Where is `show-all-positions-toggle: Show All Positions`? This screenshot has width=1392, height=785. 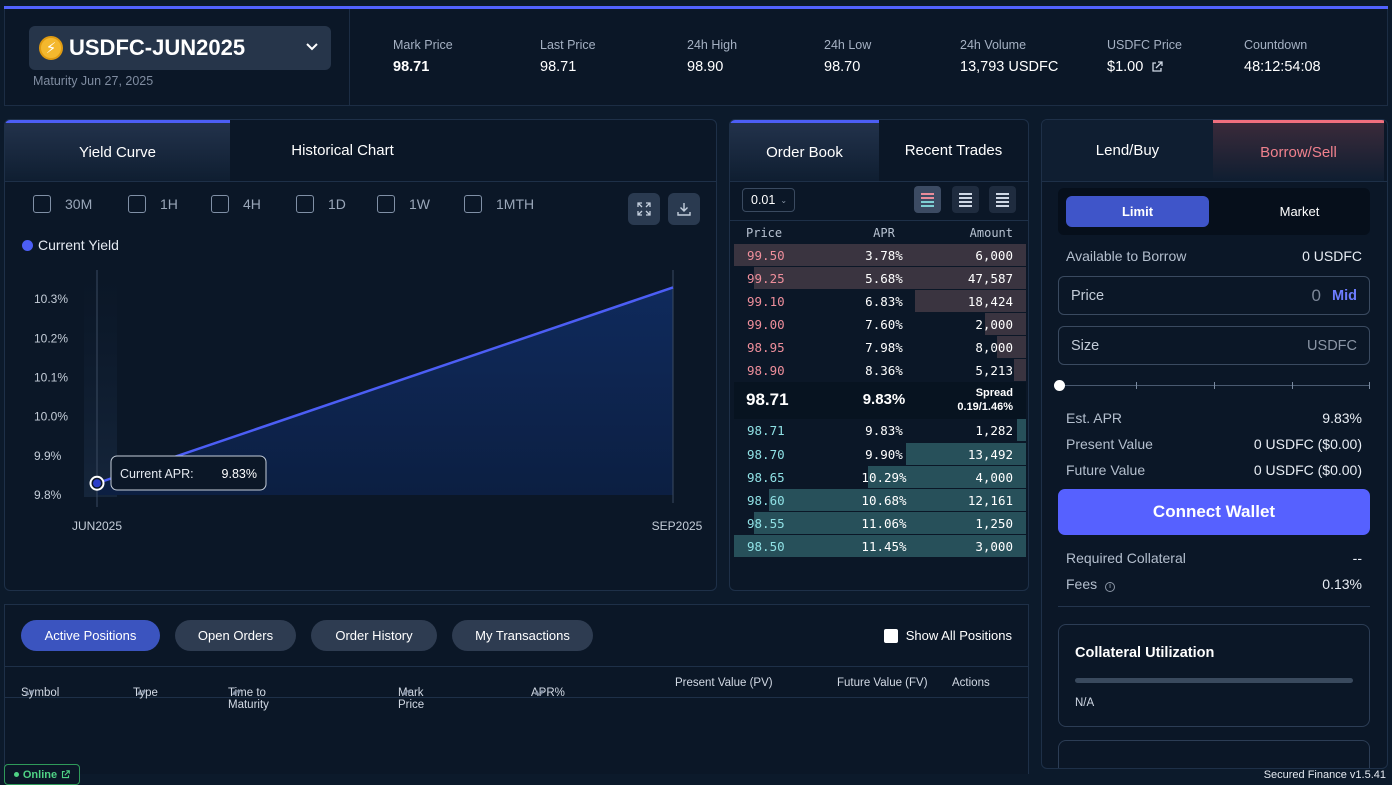 show-all-positions-toggle: Show All Positions is located at coordinates (947, 635).